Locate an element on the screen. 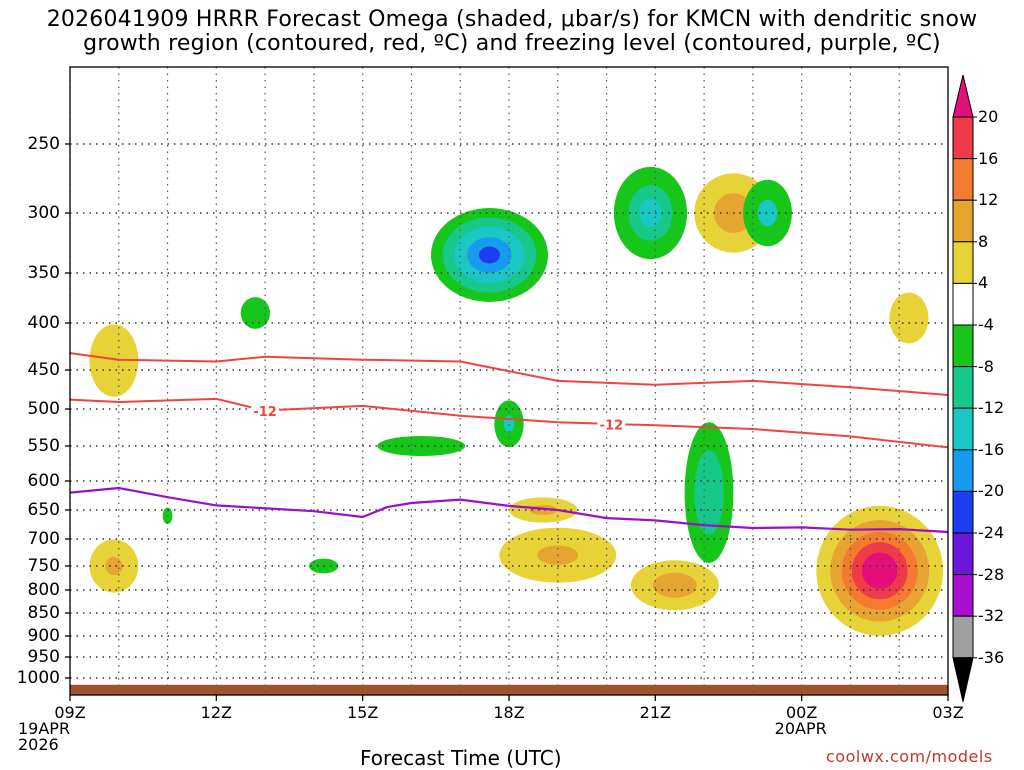 This screenshot has width=1024, height=770. colorbar-label-13: -36 is located at coordinates (991, 657).